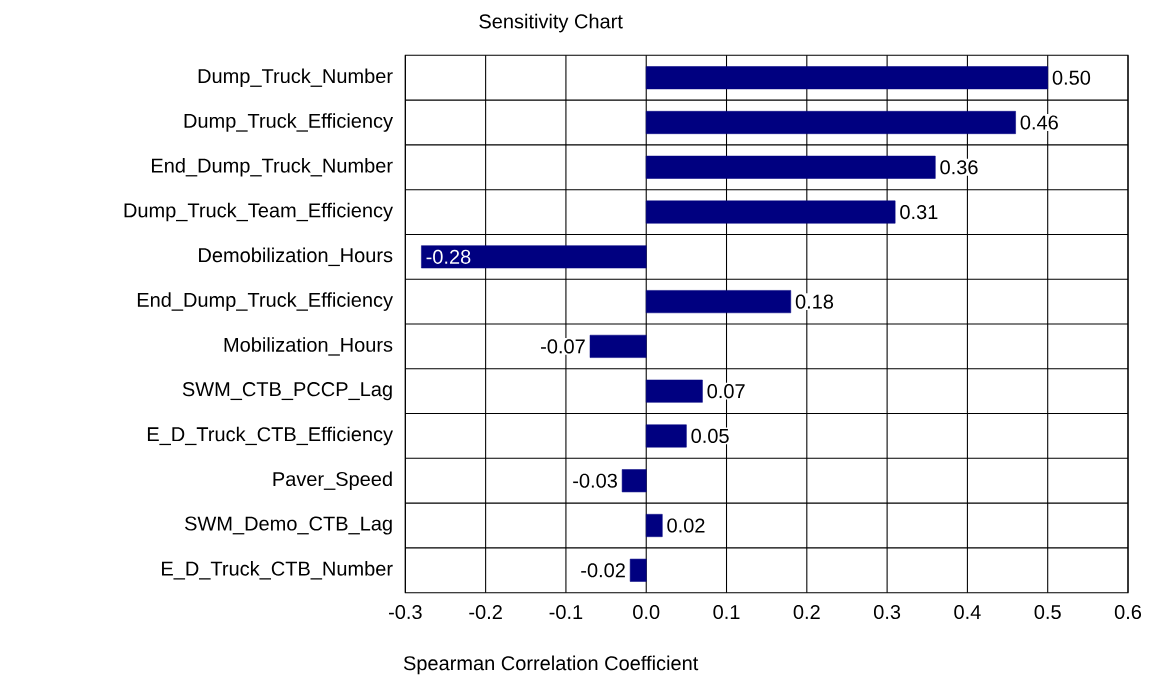 The width and height of the screenshot is (1156, 690). Describe the element at coordinates (887, 612) in the screenshot. I see `x-tick-label: 0.3` at that location.